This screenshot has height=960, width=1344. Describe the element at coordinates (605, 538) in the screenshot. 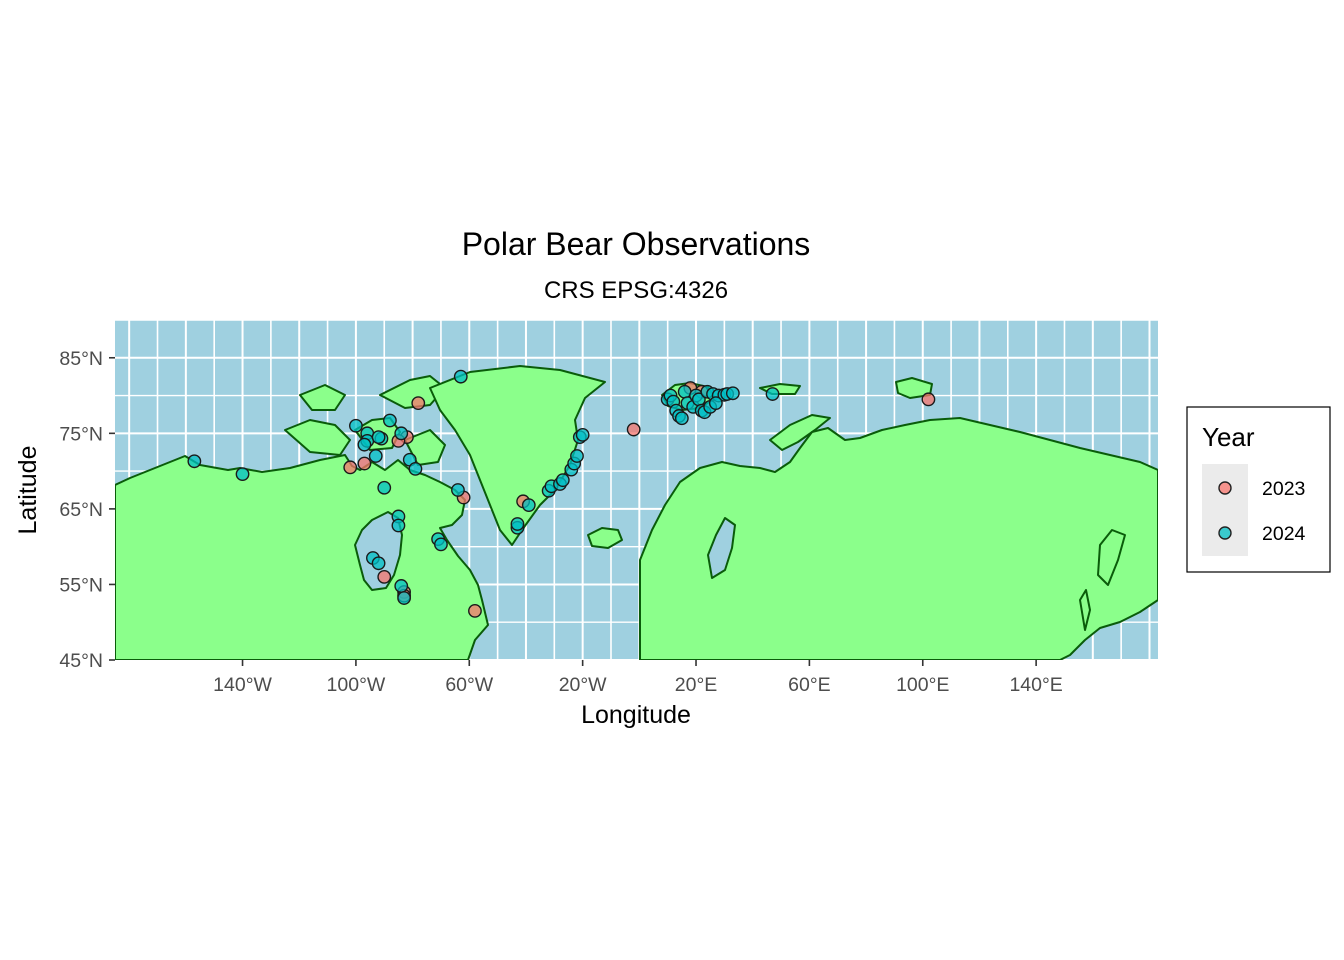

I see `iceland` at that location.